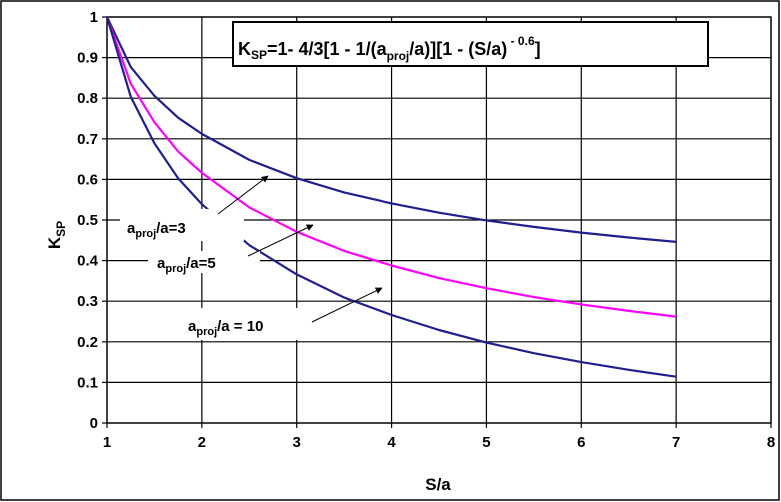 The height and width of the screenshot is (502, 781). What do you see at coordinates (771, 442) in the screenshot?
I see `x-tick-label: 8` at bounding box center [771, 442].